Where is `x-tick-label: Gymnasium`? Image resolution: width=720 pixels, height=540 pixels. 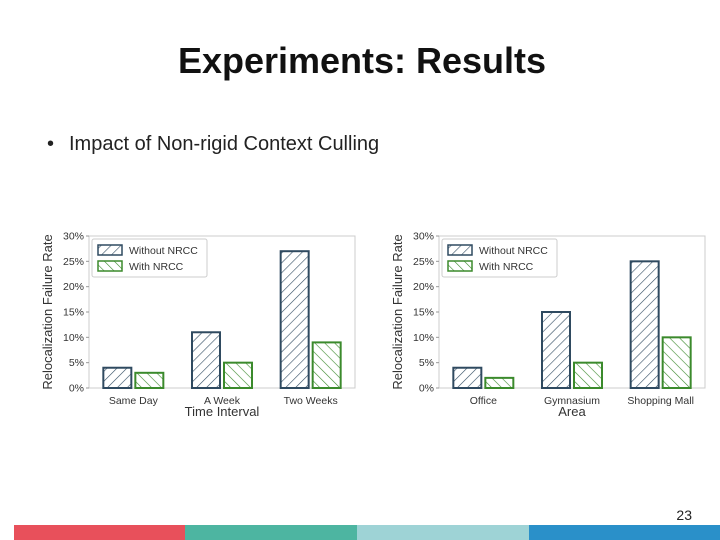
x-tick-label: Gymnasium is located at coordinates (572, 401).